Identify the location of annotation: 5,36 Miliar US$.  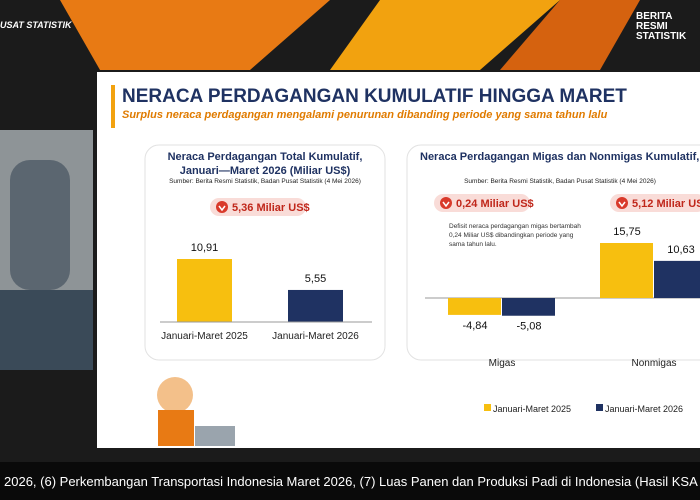
(271, 208).